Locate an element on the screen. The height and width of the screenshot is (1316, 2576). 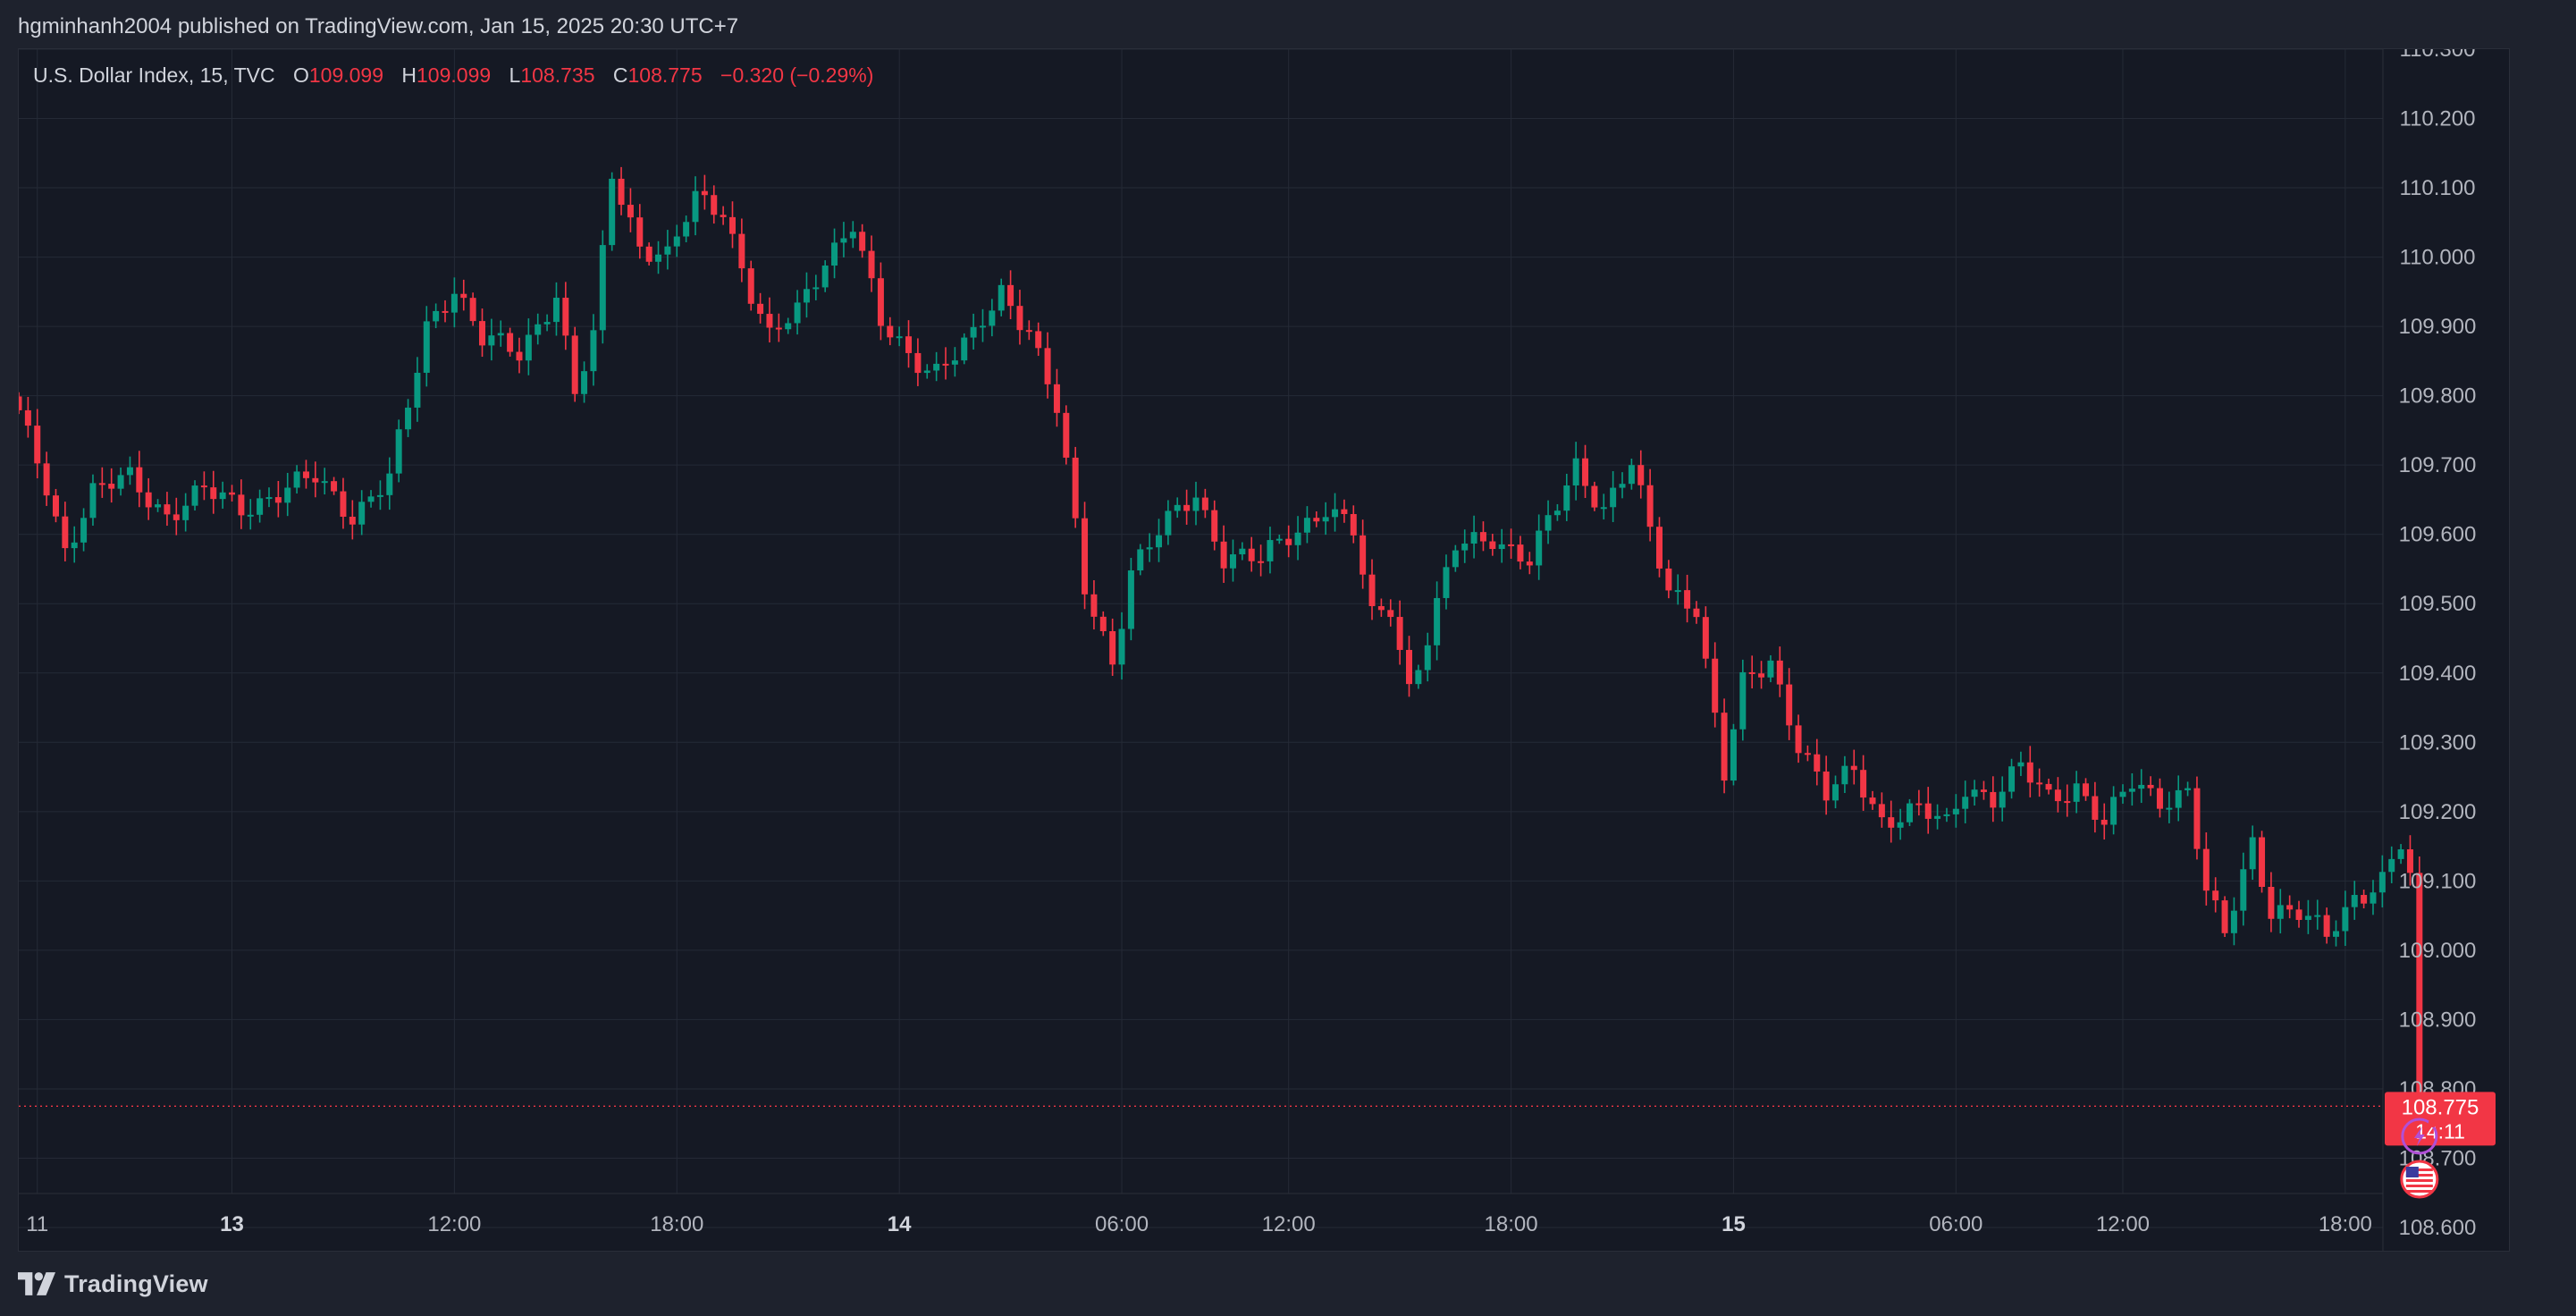
price-tick-label: 110.000 is located at coordinates (2438, 258).